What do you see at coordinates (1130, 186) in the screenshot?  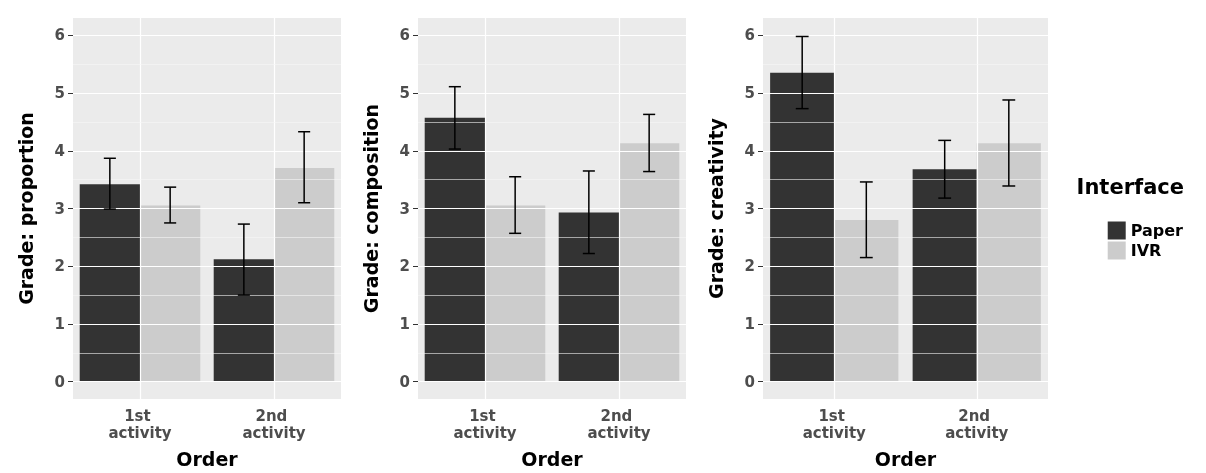 I see `legend-title: Interface` at bounding box center [1130, 186].